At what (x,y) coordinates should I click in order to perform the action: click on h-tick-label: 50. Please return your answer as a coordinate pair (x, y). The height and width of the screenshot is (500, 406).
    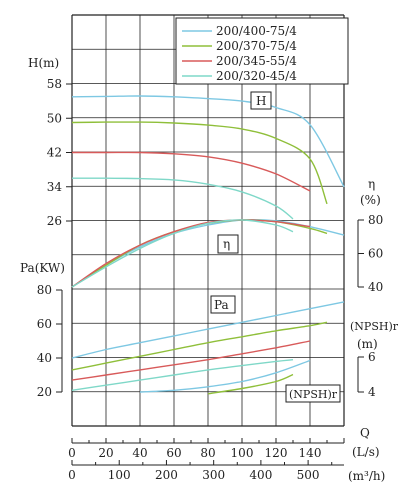
    Looking at the image, I should click on (54, 118).